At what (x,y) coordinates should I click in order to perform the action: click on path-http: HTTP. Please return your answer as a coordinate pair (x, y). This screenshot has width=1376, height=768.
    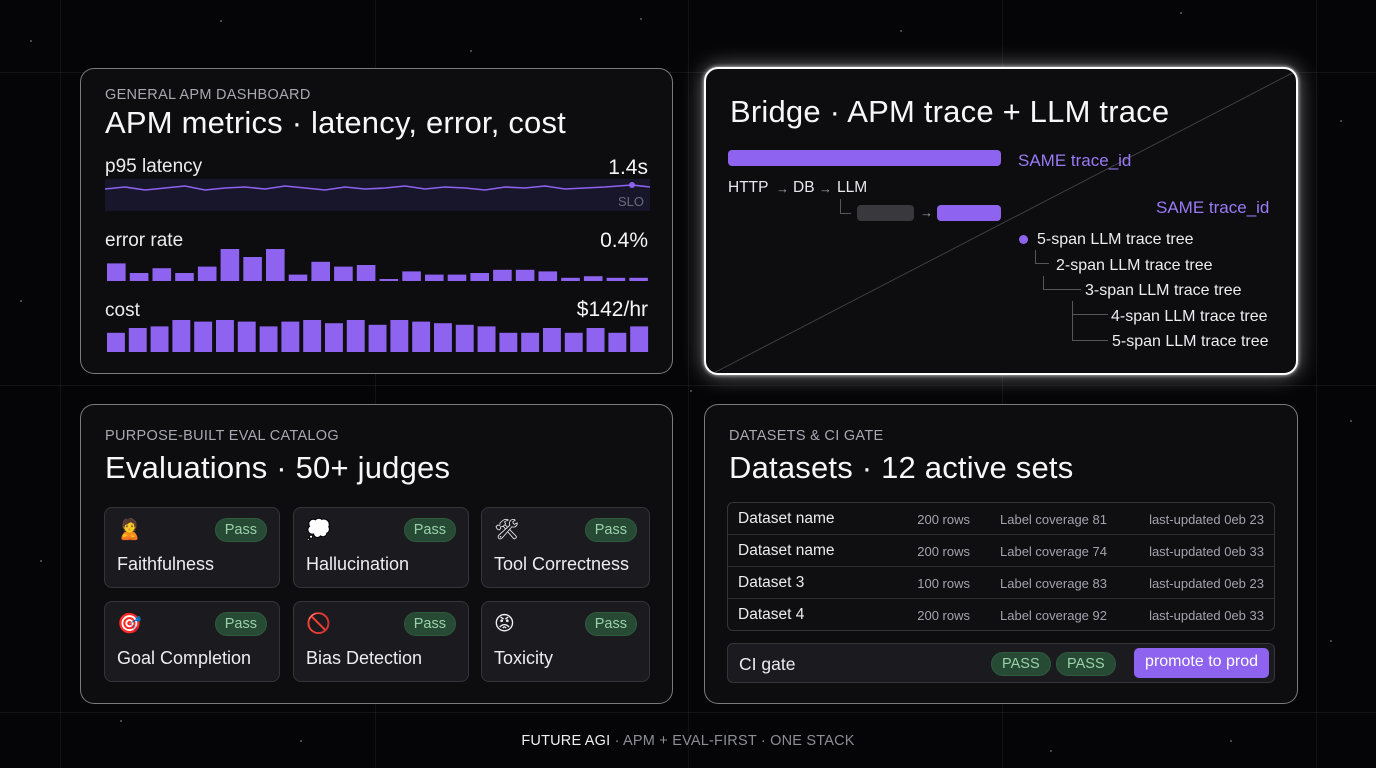
    Looking at the image, I should click on (748, 187).